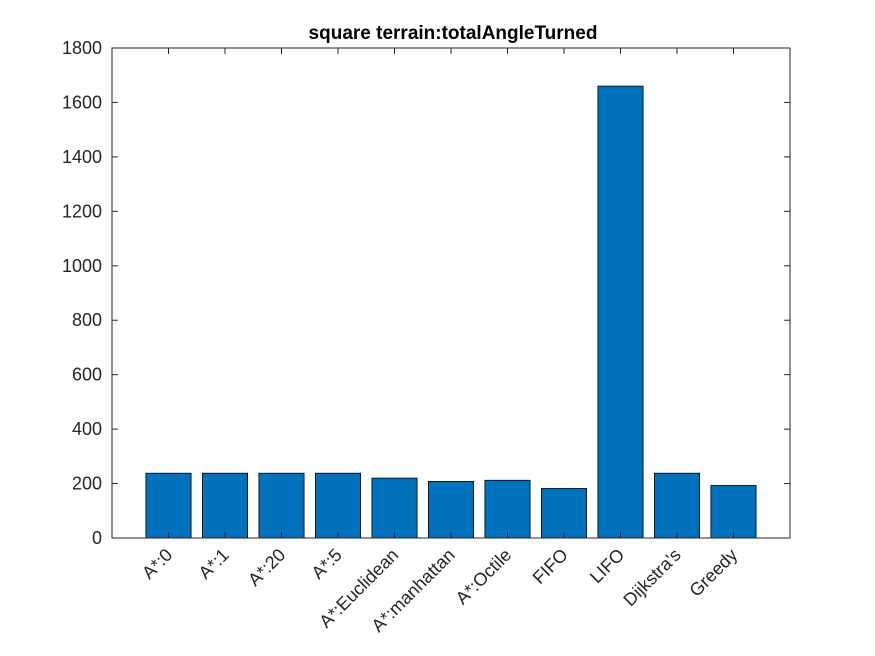 The image size is (875, 656). Describe the element at coordinates (87, 484) in the screenshot. I see `y-tick-label: 200` at that location.